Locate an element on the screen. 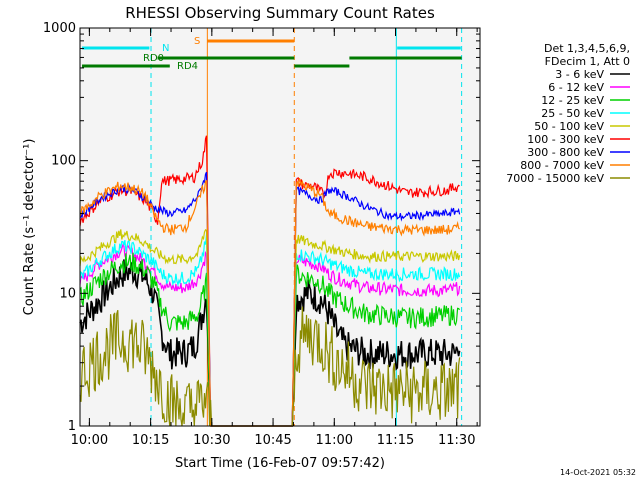 The width and height of the screenshot is (640, 480). x-tick-label: 11:15 is located at coordinates (395, 440).